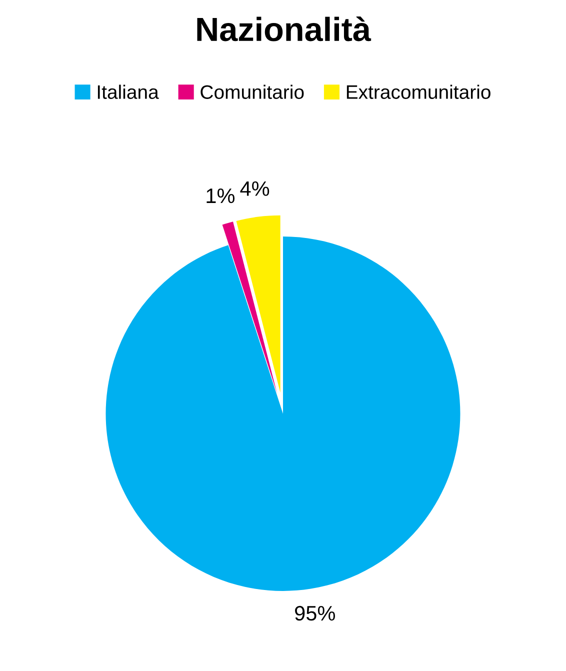 This screenshot has height=671, width=566. Describe the element at coordinates (128, 91) in the screenshot. I see `legend-label: Italiana` at that location.